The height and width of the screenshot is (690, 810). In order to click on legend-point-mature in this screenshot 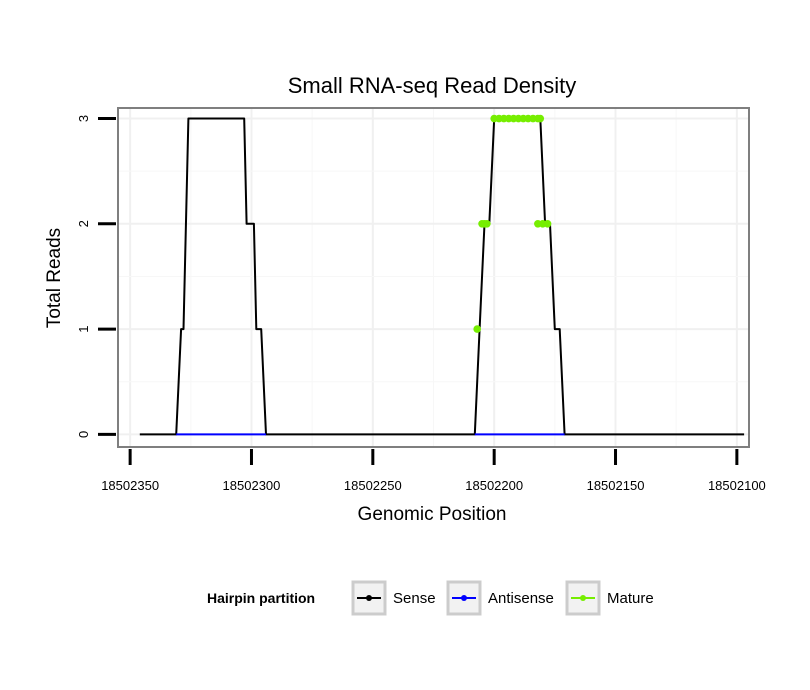, I will do `click(583, 598)`.